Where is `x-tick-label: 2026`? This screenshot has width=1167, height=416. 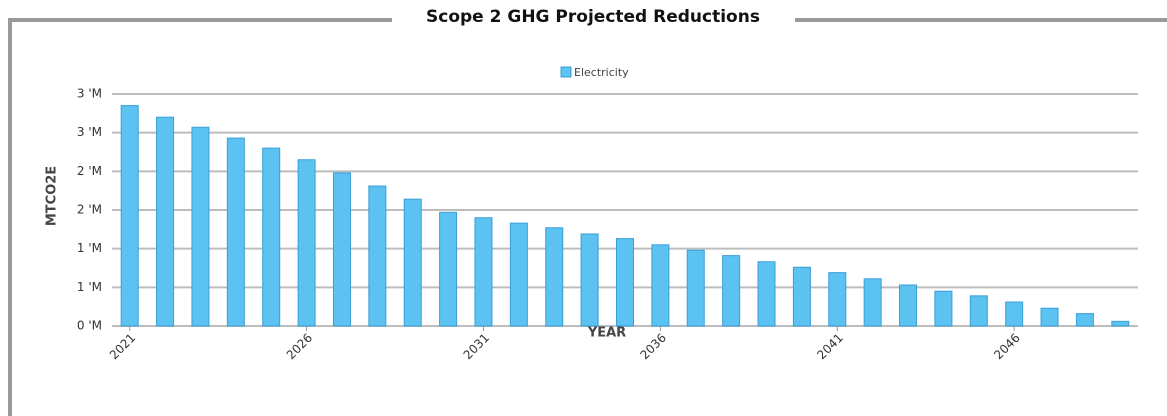 x-tick-label: 2026 is located at coordinates (299, 346).